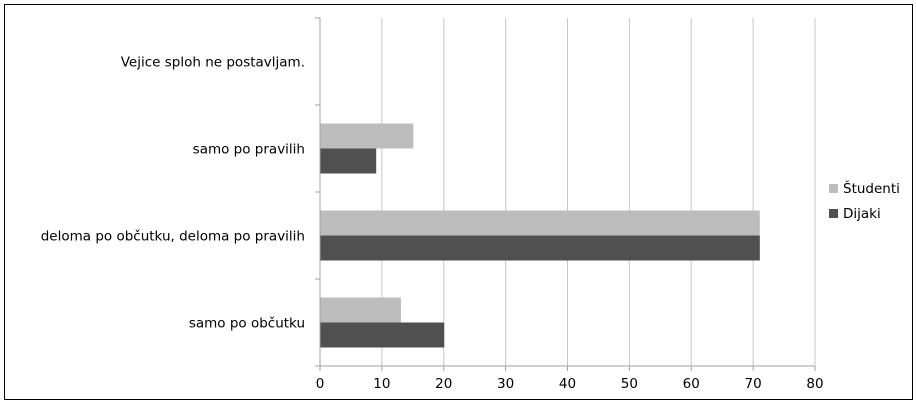 This screenshot has width=917, height=404. I want to click on category-label: deloma po občutku, deloma po pravilih, so click(173, 237).